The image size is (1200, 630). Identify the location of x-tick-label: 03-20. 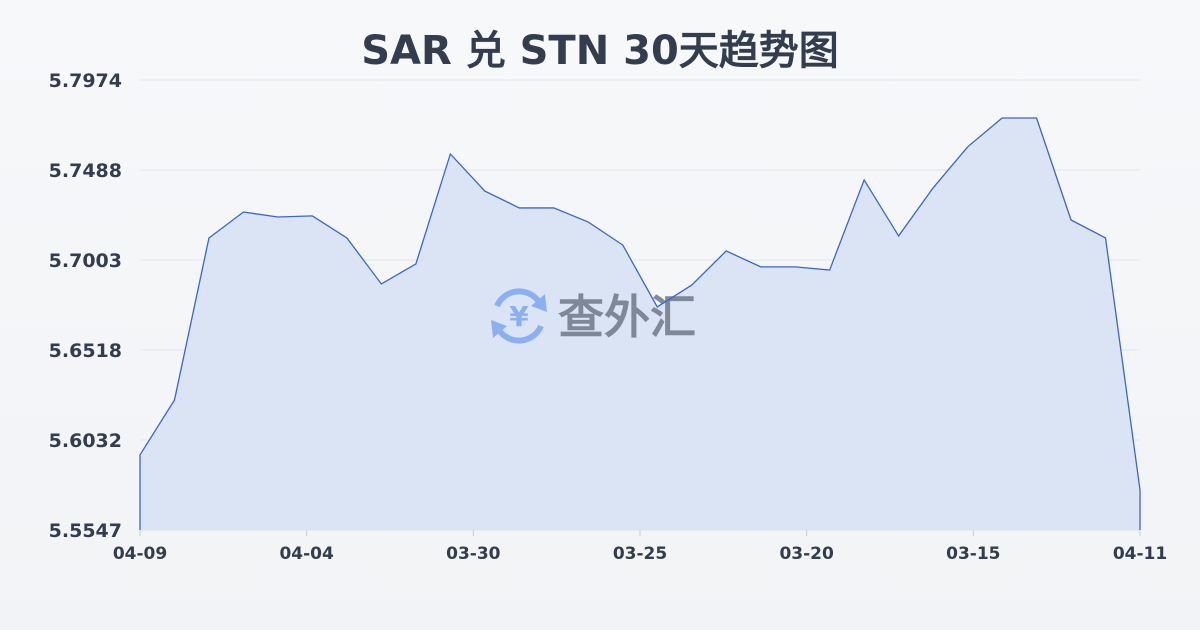
(806, 554).